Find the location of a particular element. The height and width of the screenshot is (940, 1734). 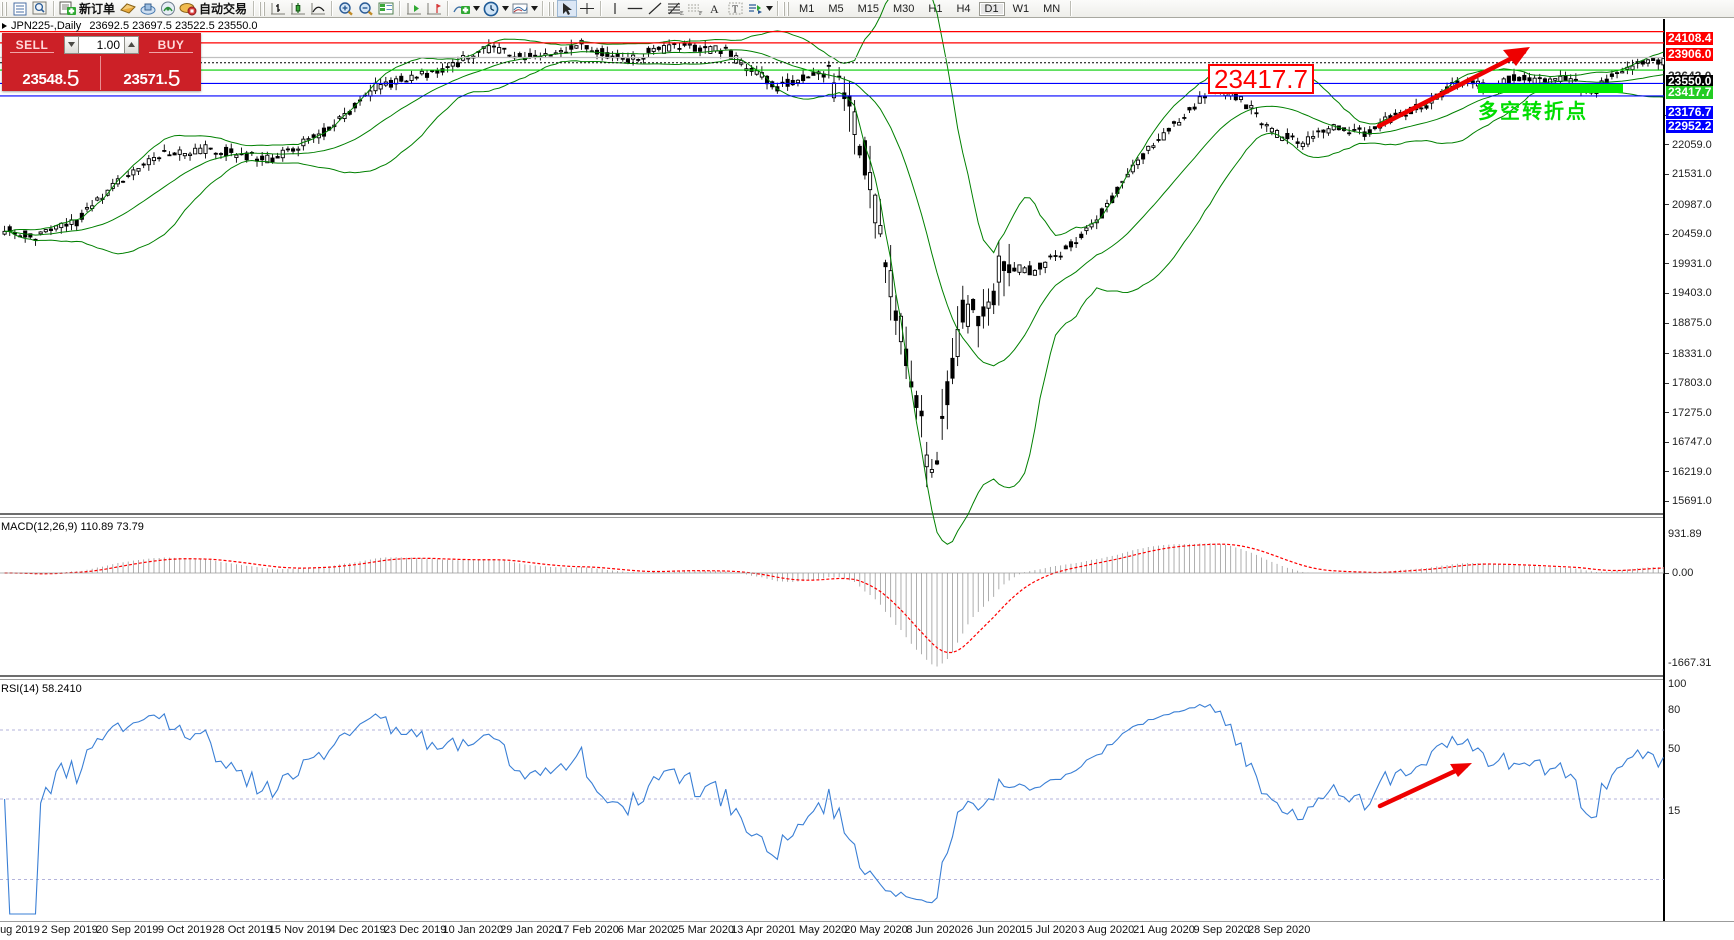

period-clock-icon is located at coordinates (491, 8).